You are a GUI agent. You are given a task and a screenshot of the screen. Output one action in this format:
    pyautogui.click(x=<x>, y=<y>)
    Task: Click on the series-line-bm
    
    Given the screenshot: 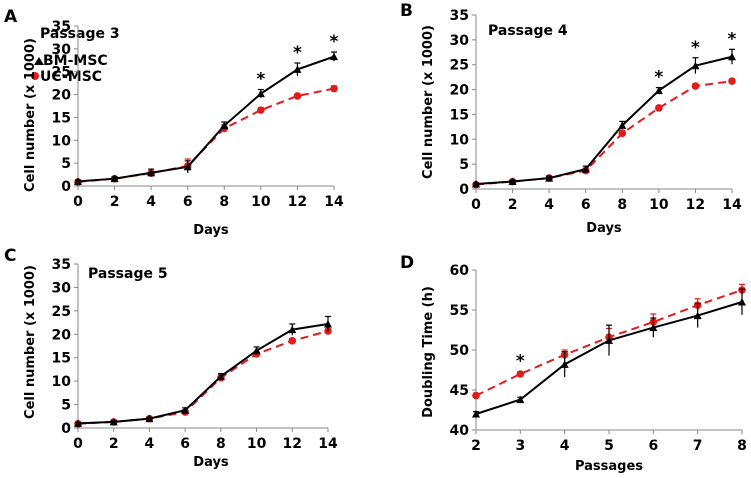 What is the action you would take?
    pyautogui.click(x=604, y=120)
    